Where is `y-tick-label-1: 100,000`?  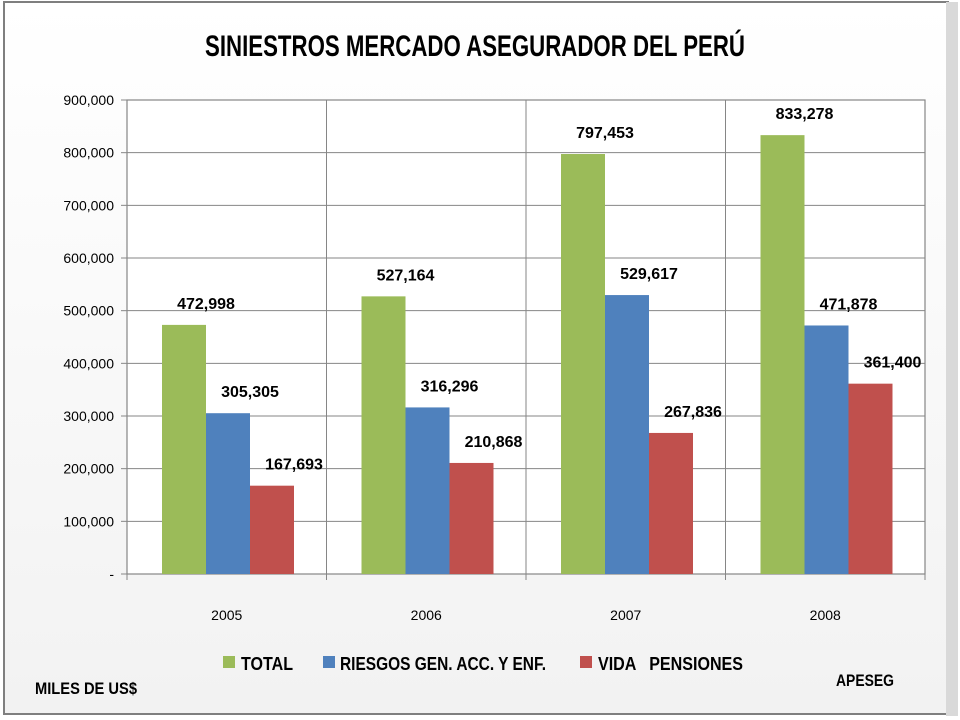
y-tick-label-1: 100,000 is located at coordinates (88, 521).